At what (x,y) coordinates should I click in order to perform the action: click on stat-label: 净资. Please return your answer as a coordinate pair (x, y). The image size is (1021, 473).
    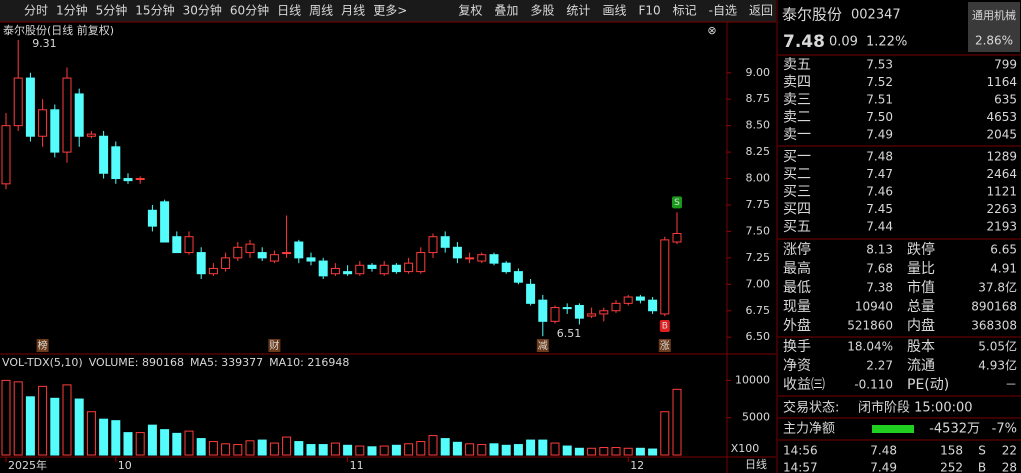
    Looking at the image, I should click on (797, 366).